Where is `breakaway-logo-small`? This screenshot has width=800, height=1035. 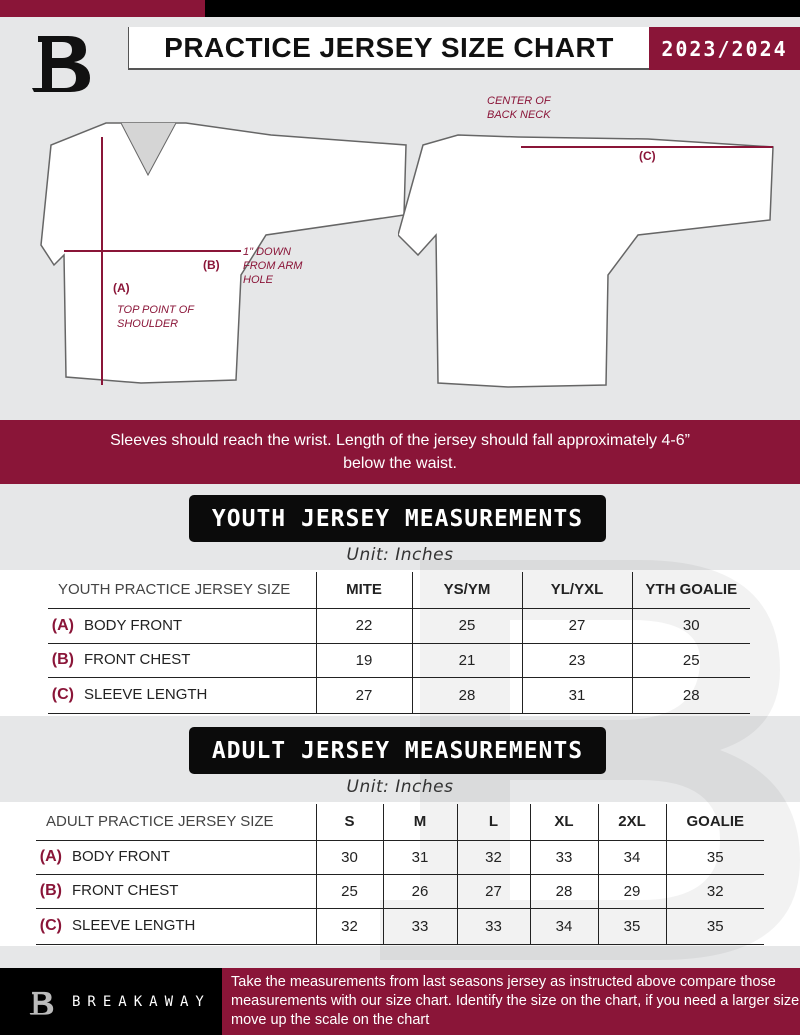
breakaway-logo-small is located at coordinates (41, 1003).